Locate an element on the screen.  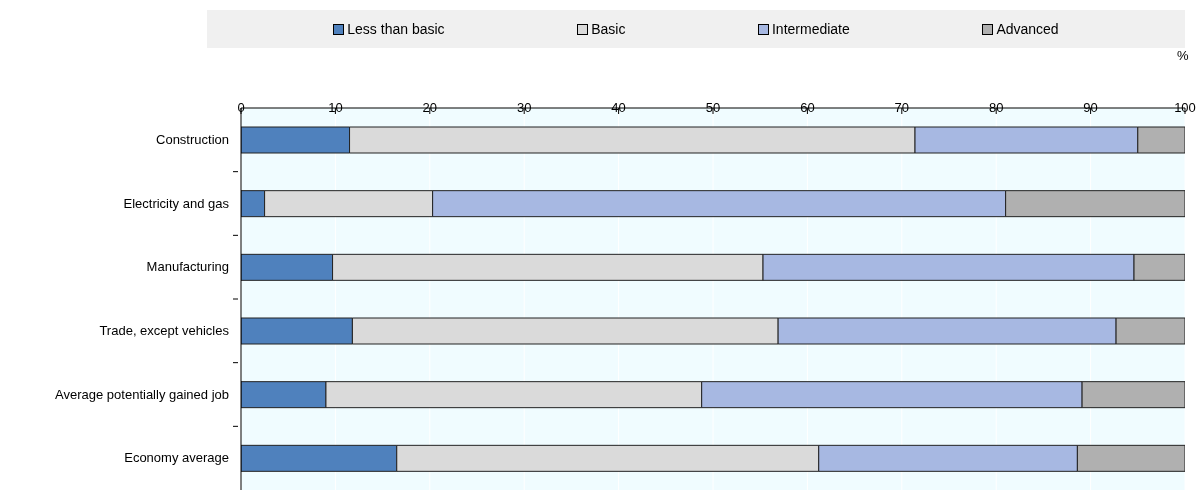
x-axis-title: % is located at coordinates (1183, 55).